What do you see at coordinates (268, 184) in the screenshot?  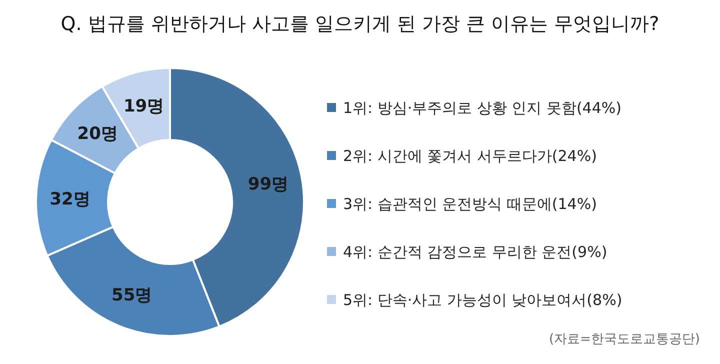 I see `data-label: 99명` at bounding box center [268, 184].